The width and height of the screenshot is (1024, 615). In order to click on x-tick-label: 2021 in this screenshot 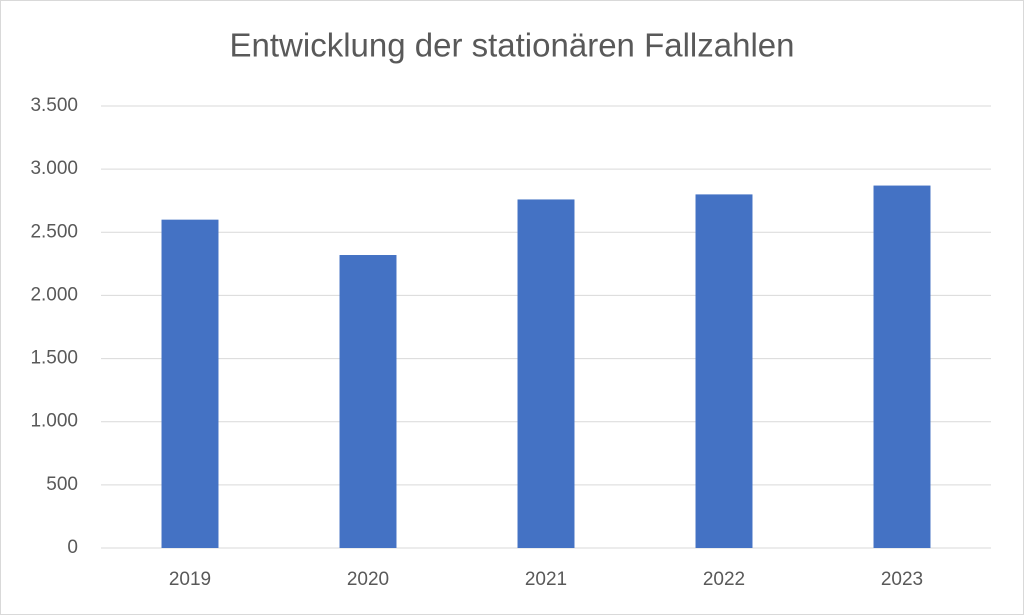, I will do `click(546, 579)`.